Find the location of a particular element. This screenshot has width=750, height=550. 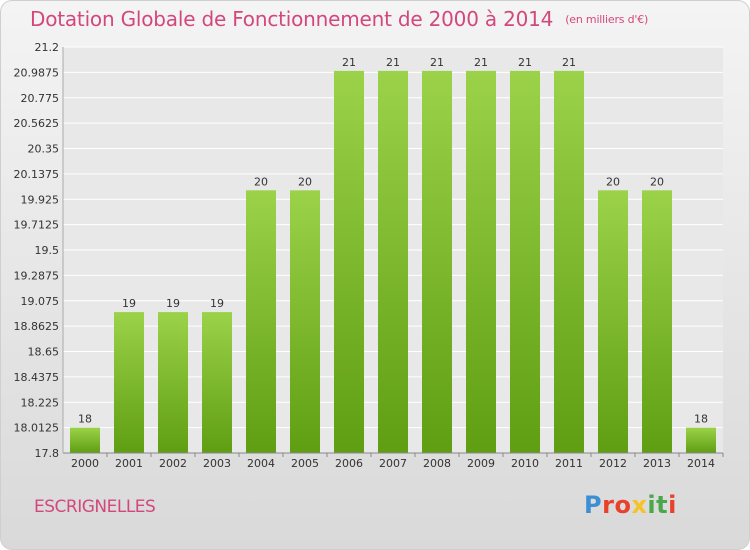

logo-letter: t is located at coordinates (662, 505).